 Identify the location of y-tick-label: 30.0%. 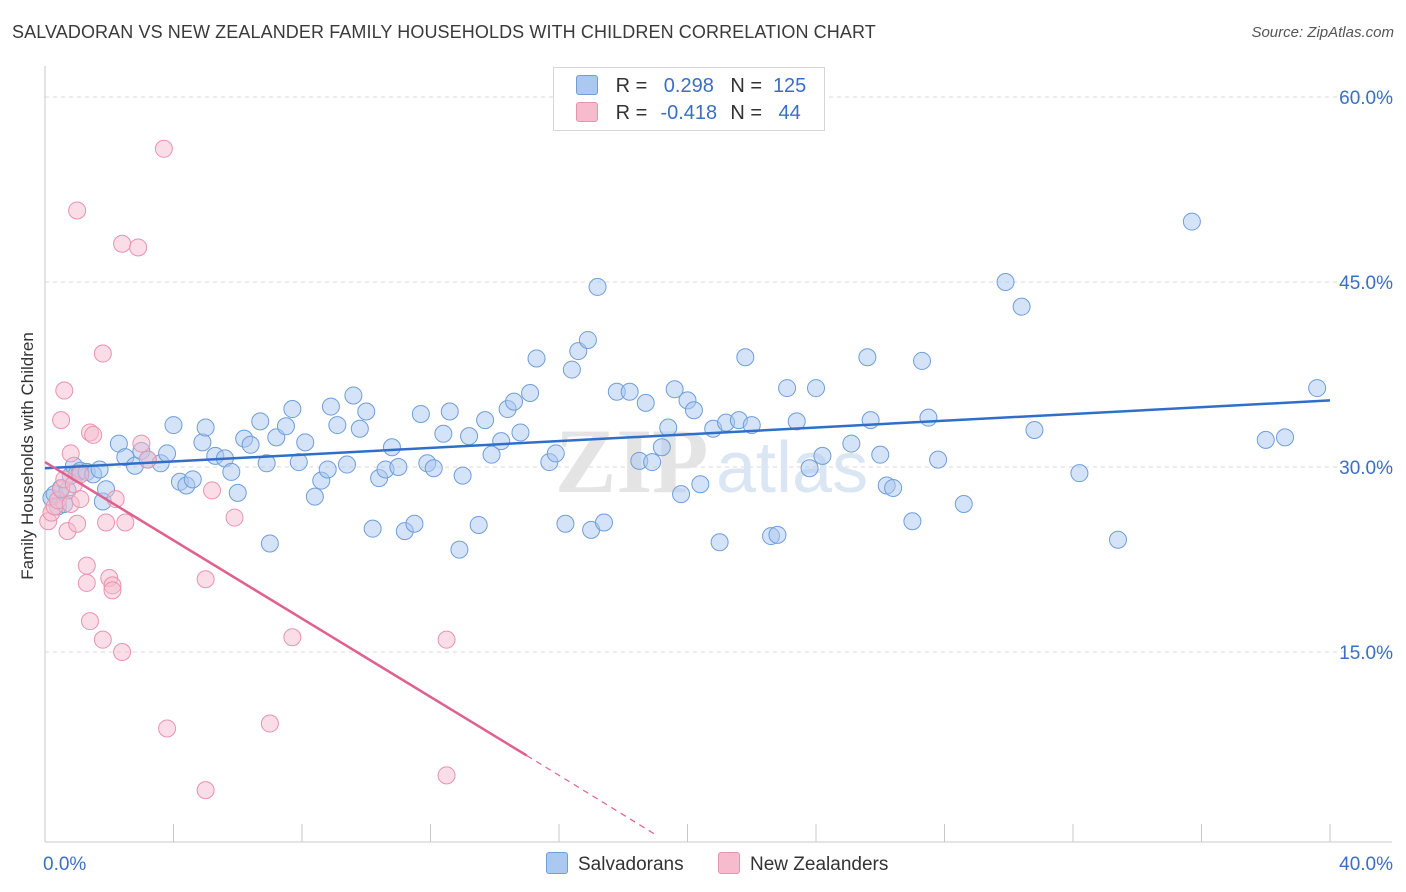
(1366, 468).